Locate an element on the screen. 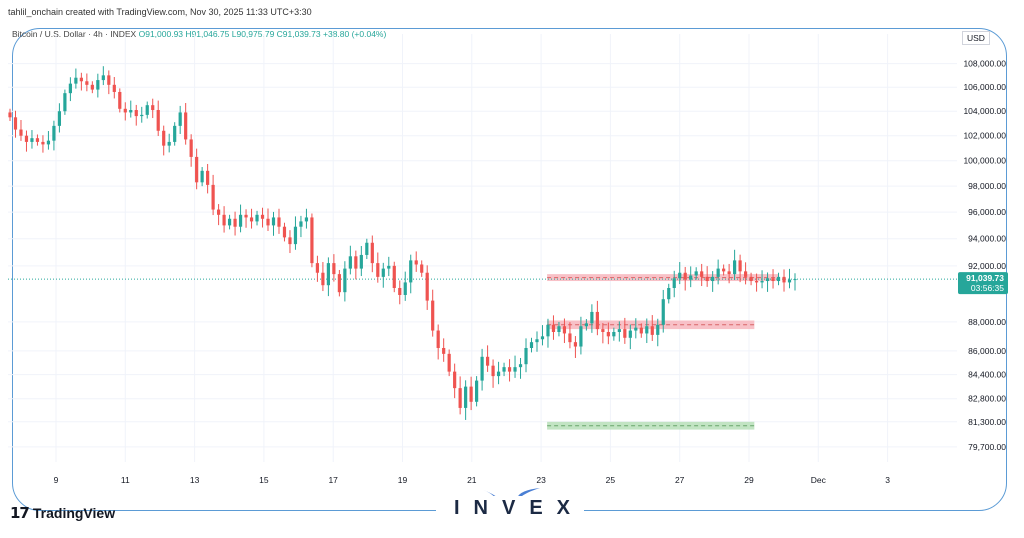 This screenshot has width=1024, height=538. y-tick-label: 86,000.00 is located at coordinates (987, 351).